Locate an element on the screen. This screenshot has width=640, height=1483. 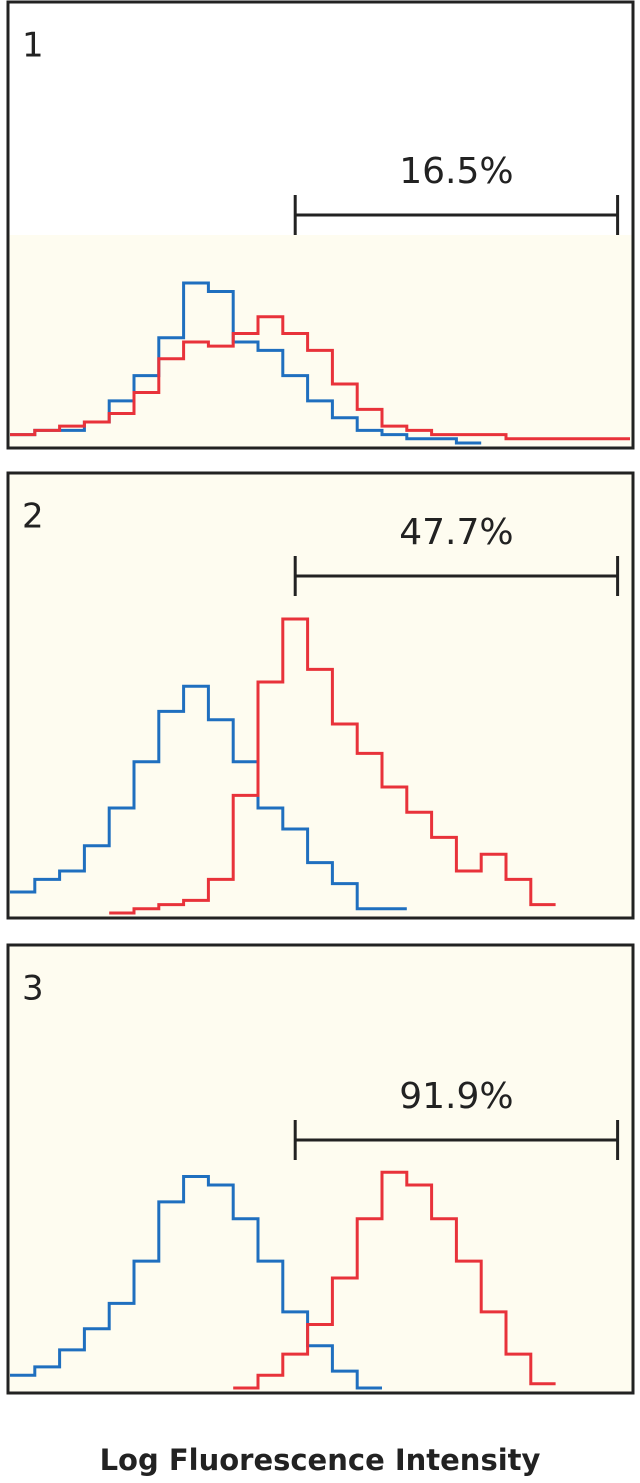
panel-number: 3 is located at coordinates (33, 989).